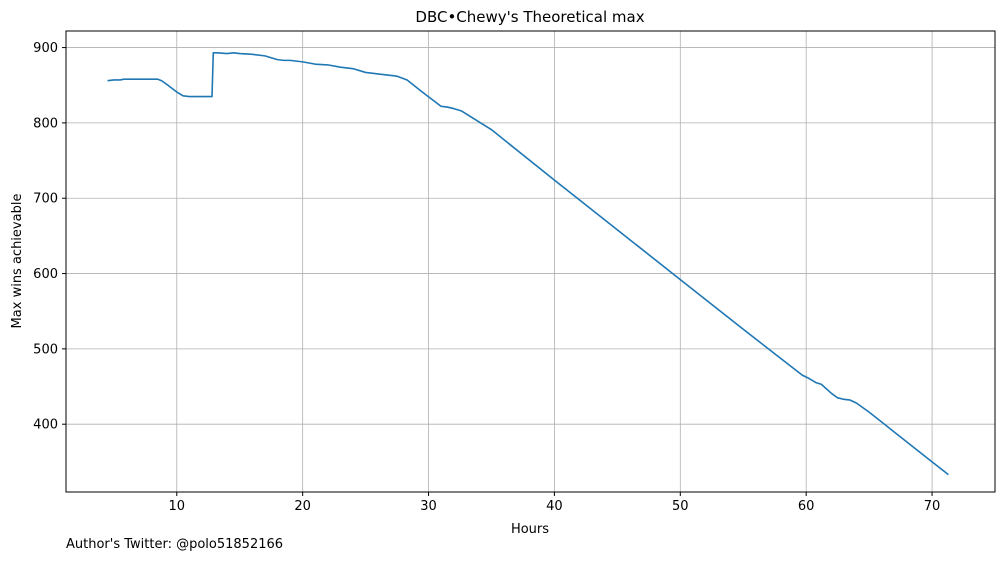  What do you see at coordinates (45, 274) in the screenshot?
I see `y-tick-label: 600` at bounding box center [45, 274].